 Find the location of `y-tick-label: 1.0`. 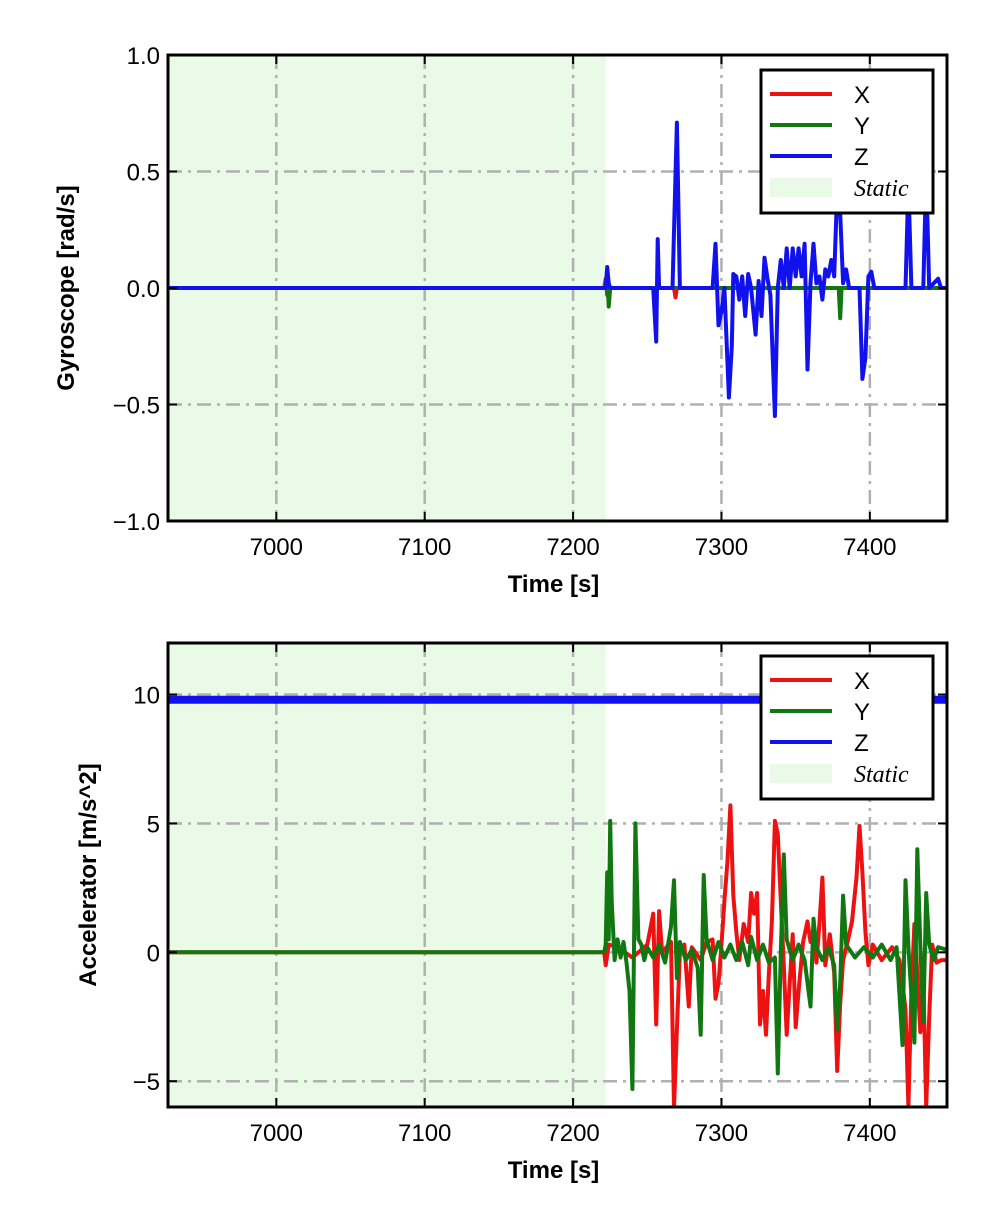

y-tick-label: 1.0 is located at coordinates (143, 56).